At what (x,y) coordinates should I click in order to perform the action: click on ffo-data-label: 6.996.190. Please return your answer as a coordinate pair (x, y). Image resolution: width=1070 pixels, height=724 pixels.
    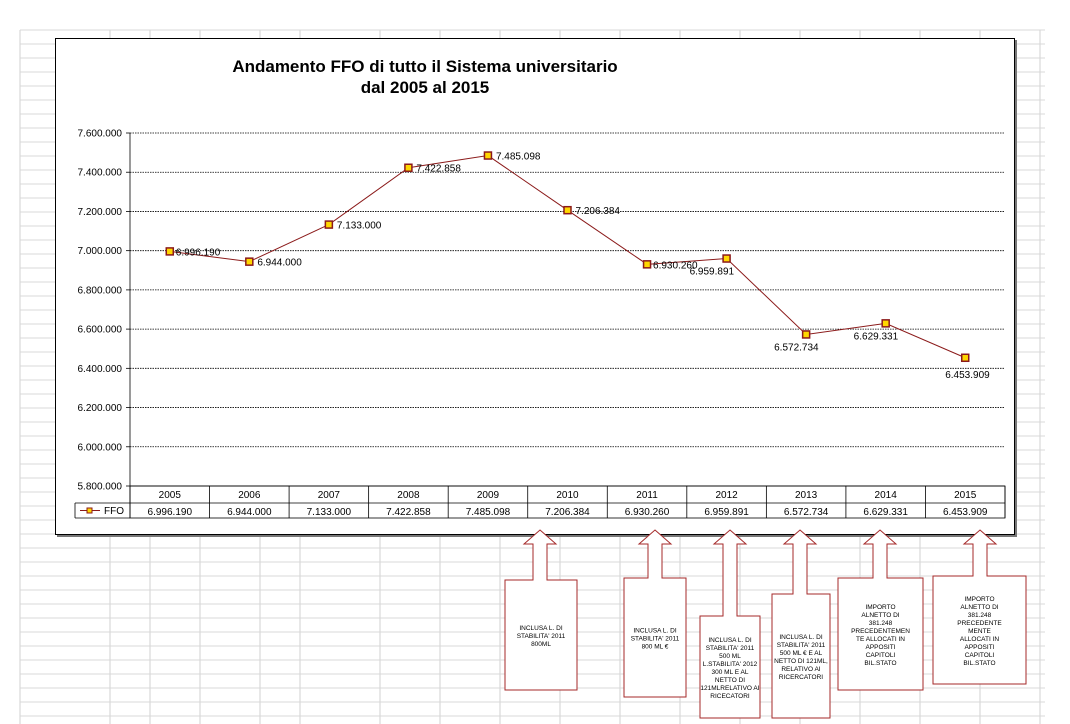
    Looking at the image, I should click on (198, 252).